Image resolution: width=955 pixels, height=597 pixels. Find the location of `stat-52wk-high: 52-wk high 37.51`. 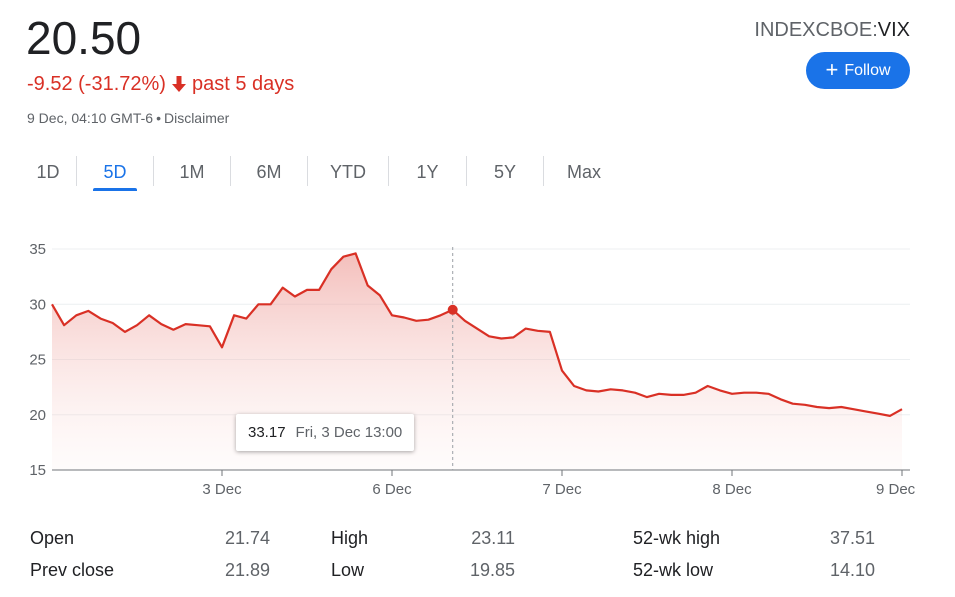

stat-52wk-high: 52-wk high 37.51 is located at coordinates (754, 538).